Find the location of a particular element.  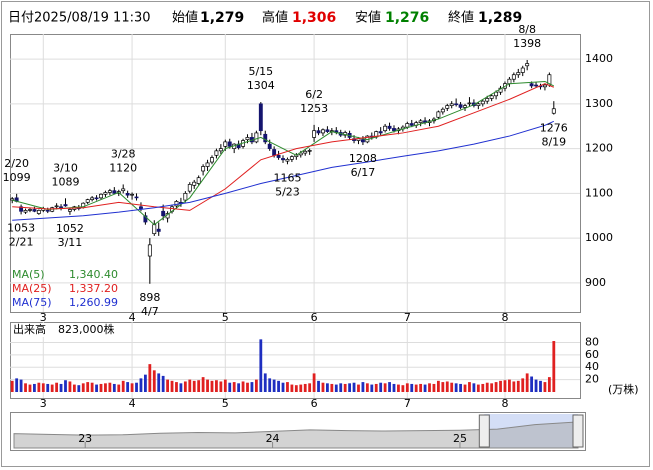

legend-value: 1,337.20 is located at coordinates (93, 288).